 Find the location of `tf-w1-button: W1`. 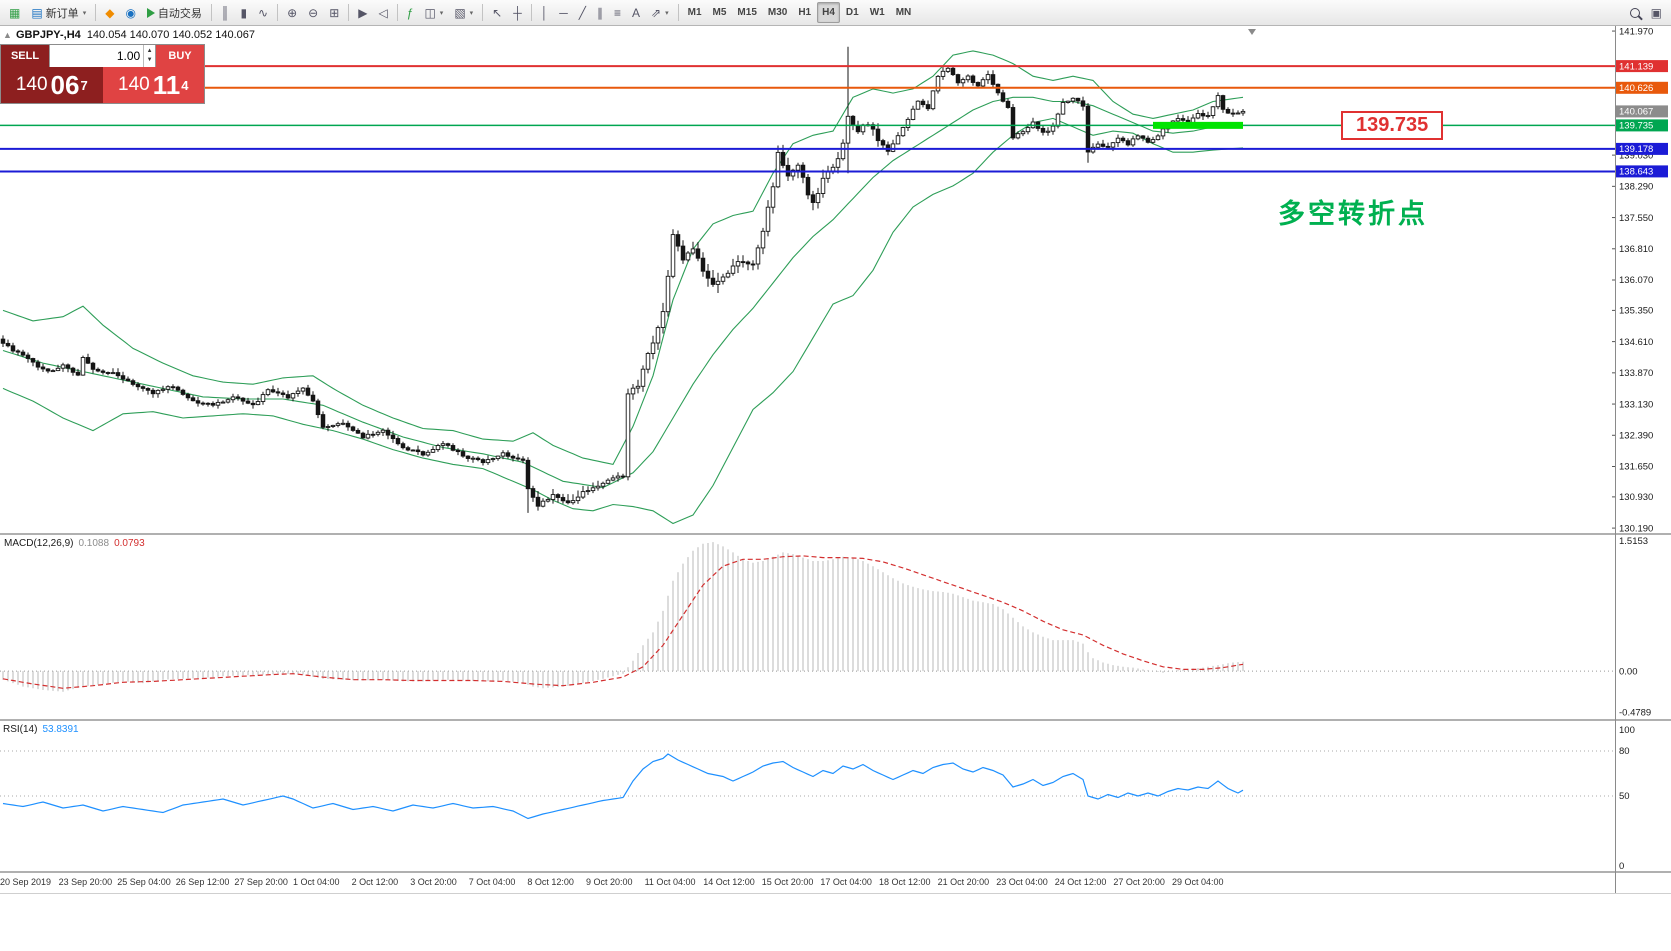

tf-w1-button: W1 is located at coordinates (877, 12).